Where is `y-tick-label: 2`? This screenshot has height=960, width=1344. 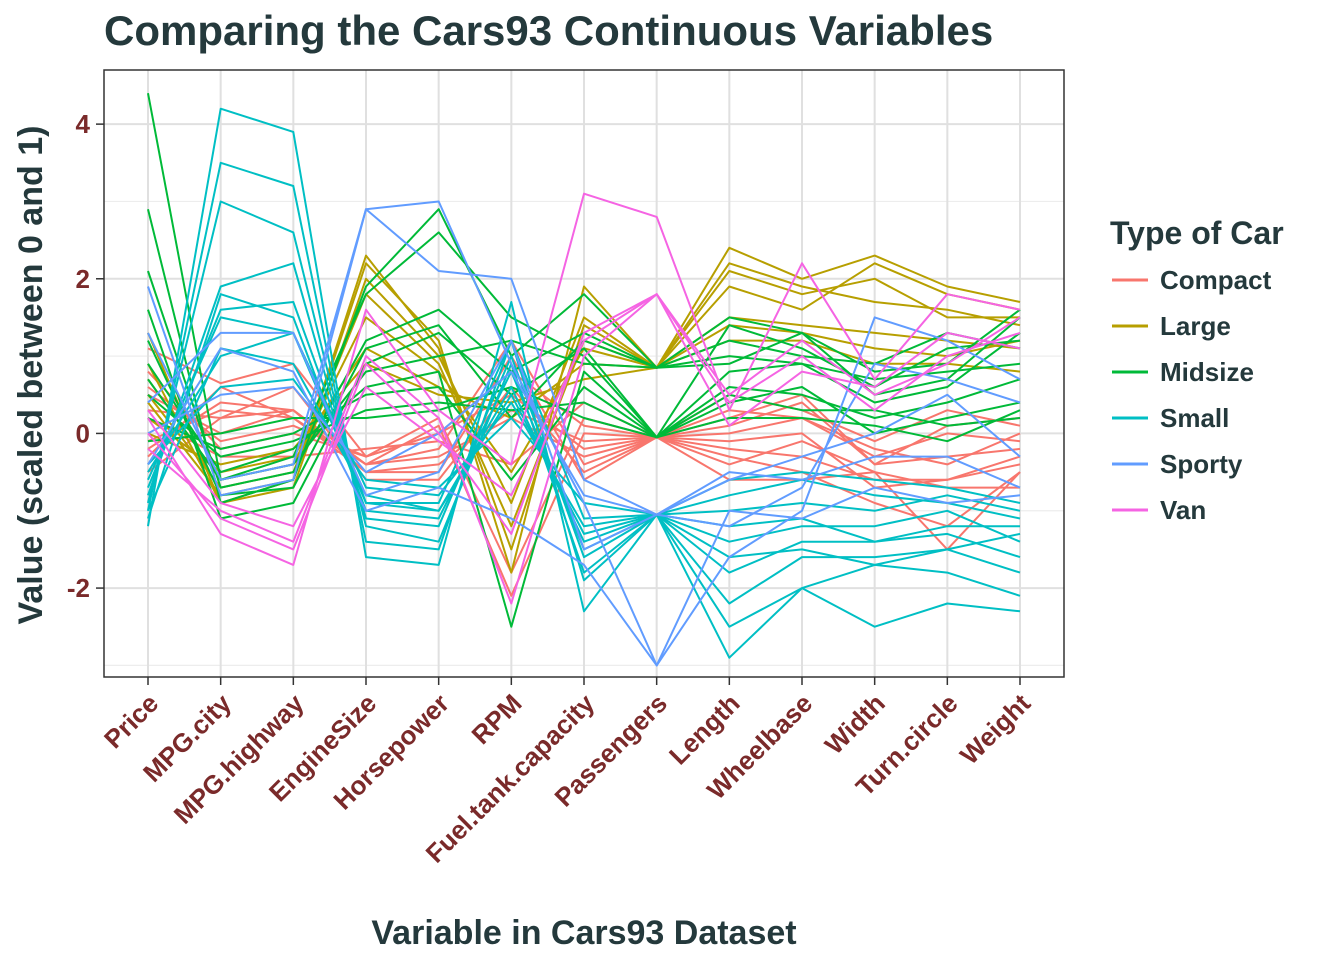
y-tick-label: 2 is located at coordinates (83, 279).